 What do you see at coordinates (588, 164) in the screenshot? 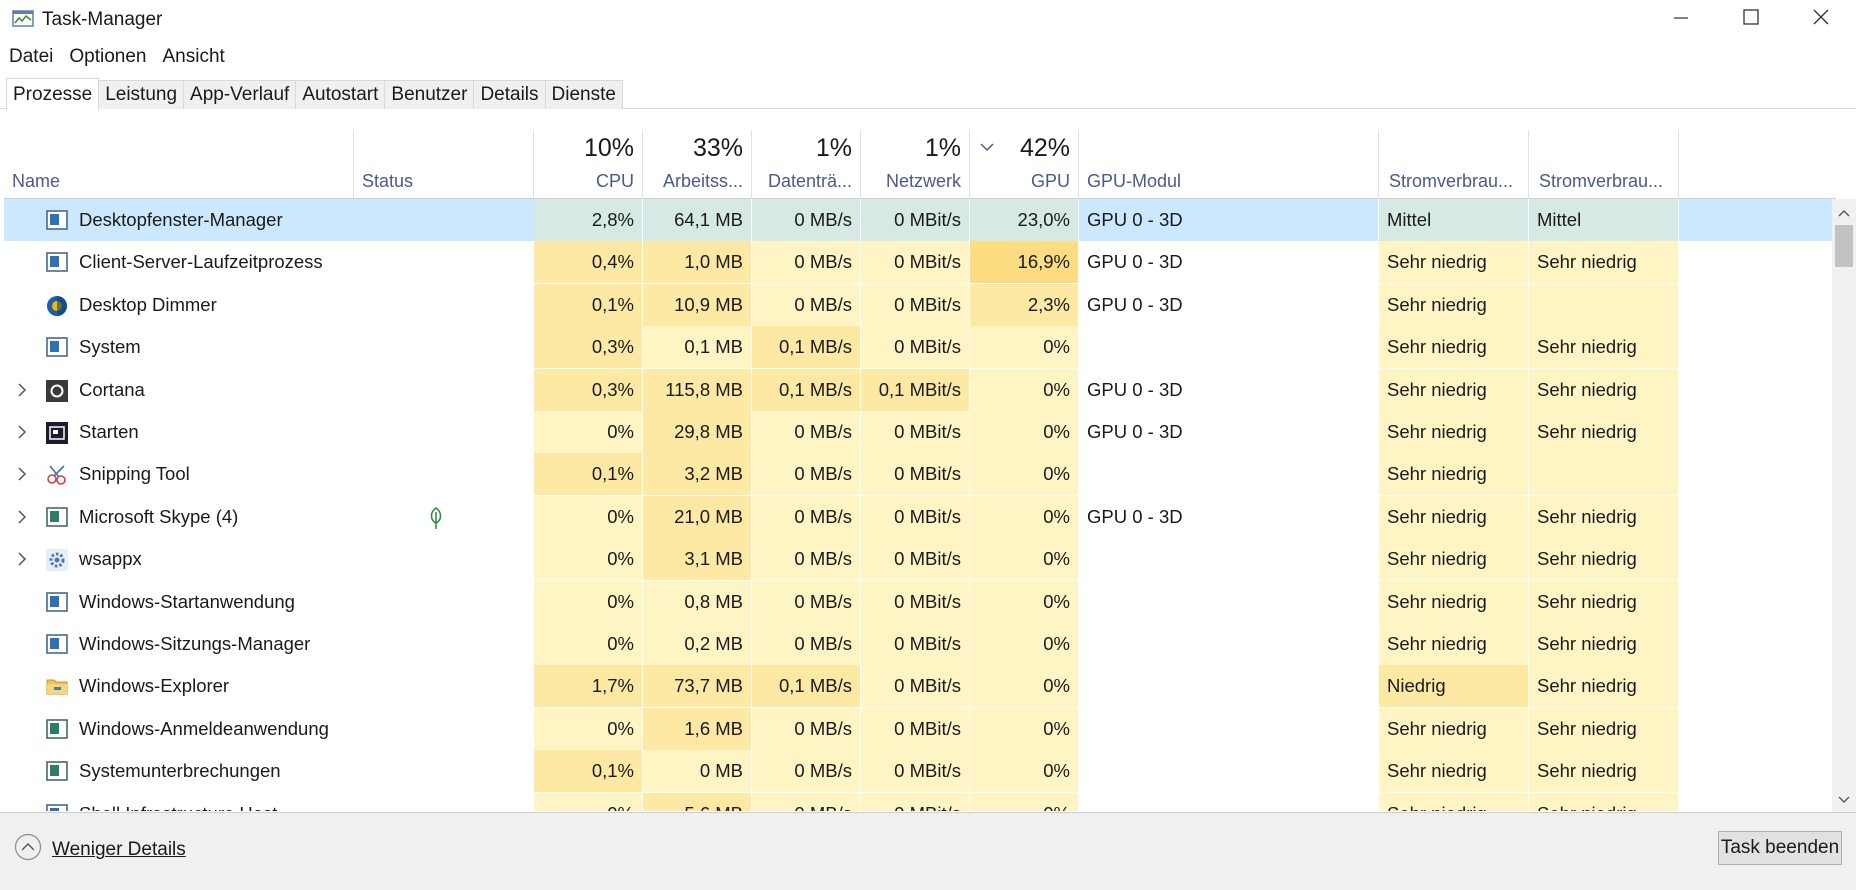
I see `column-cpu: 10% CPU` at bounding box center [588, 164].